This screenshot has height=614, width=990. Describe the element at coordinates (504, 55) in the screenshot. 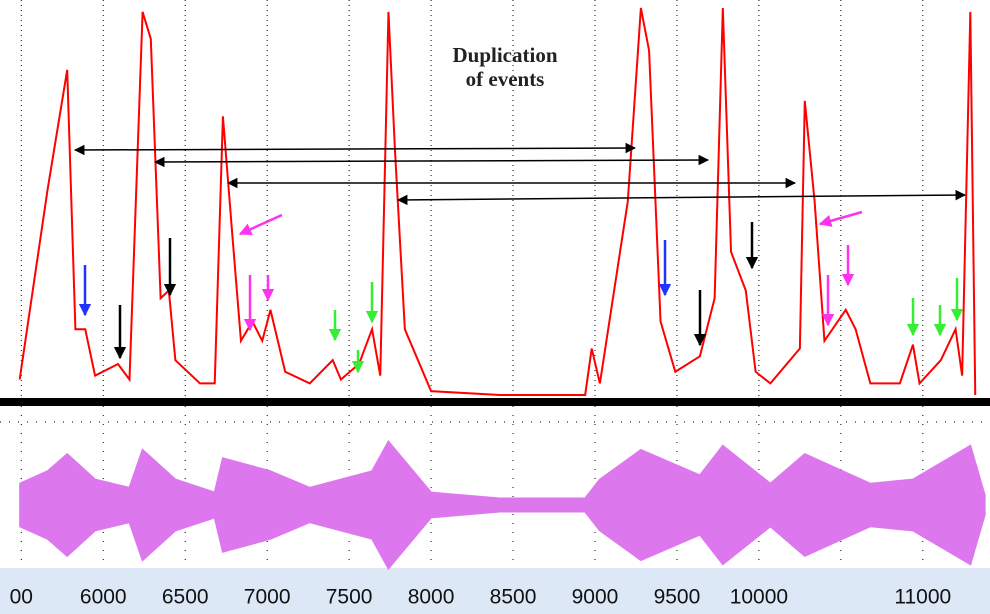

I see `annotation: Duplication` at that location.